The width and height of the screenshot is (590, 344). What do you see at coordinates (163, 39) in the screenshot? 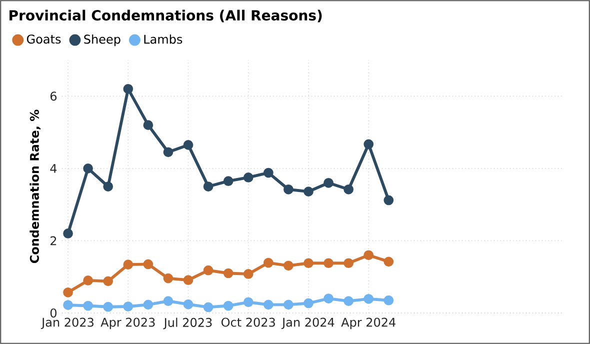
I see `legend-label: Lambs` at bounding box center [163, 39].